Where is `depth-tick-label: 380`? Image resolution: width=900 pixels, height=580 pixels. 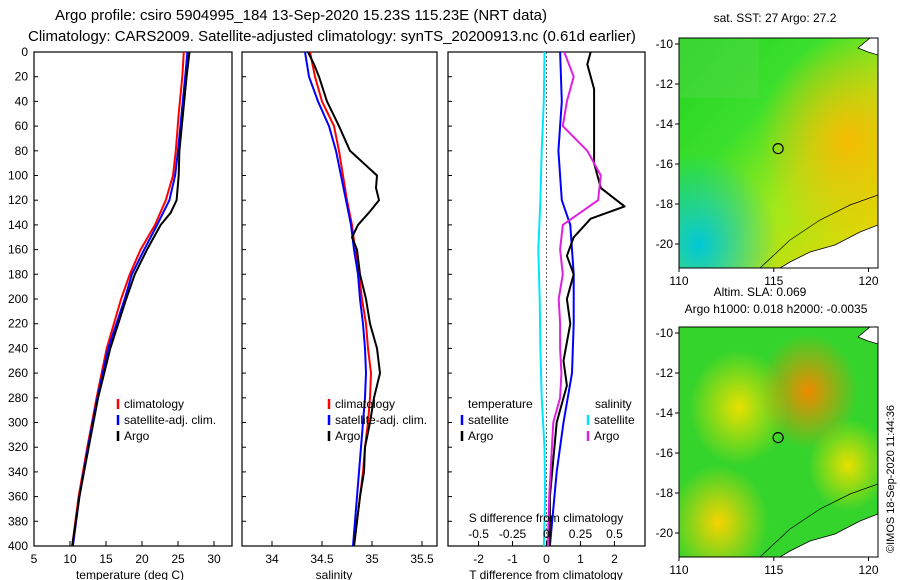 depth-tick-label: 380 is located at coordinates (18, 521).